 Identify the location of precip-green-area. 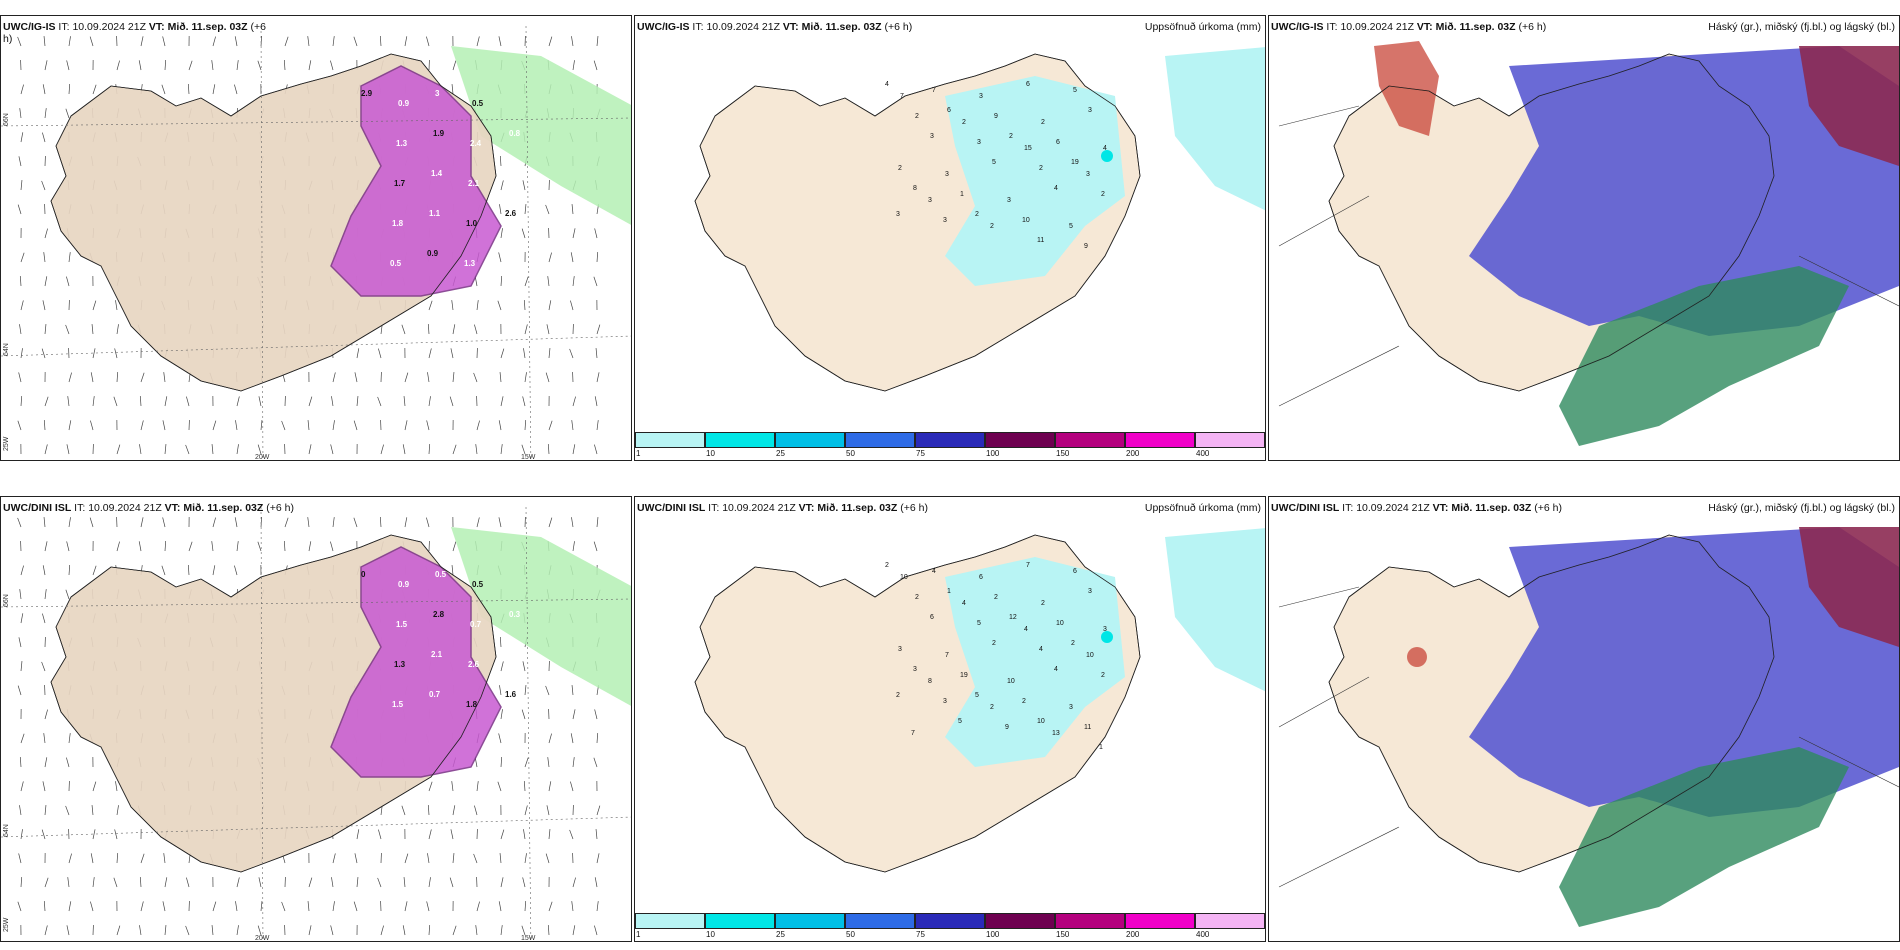
(541, 135).